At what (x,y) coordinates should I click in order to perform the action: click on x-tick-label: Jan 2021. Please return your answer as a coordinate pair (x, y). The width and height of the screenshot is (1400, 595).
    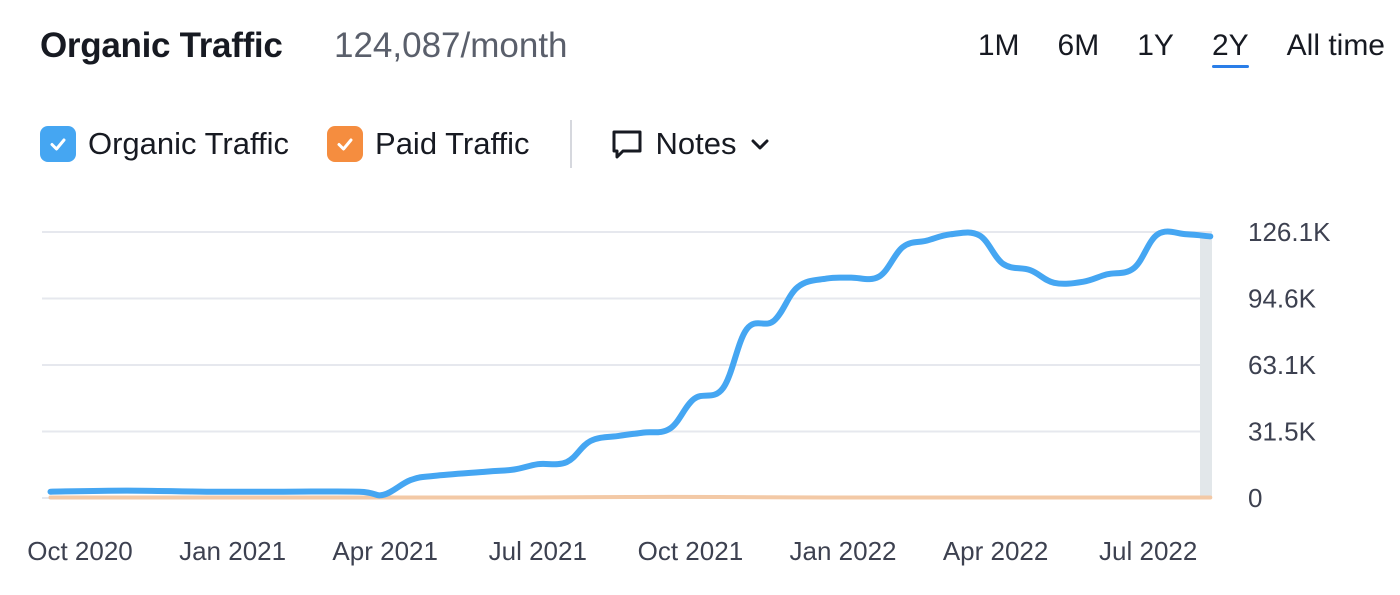
    Looking at the image, I should click on (232, 551).